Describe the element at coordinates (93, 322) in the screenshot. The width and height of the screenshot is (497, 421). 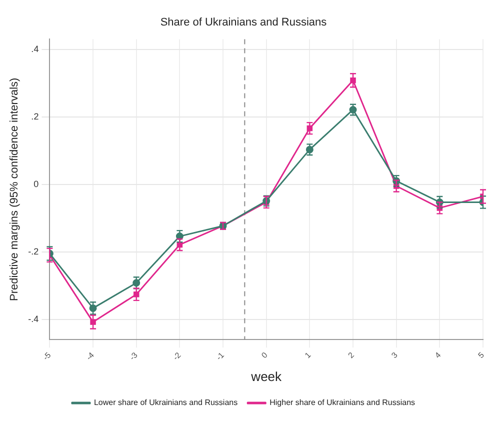
I see `point` at that location.